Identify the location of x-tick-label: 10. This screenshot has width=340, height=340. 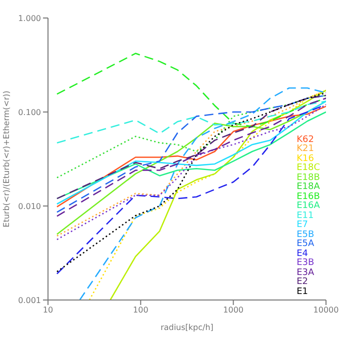
(48, 310).